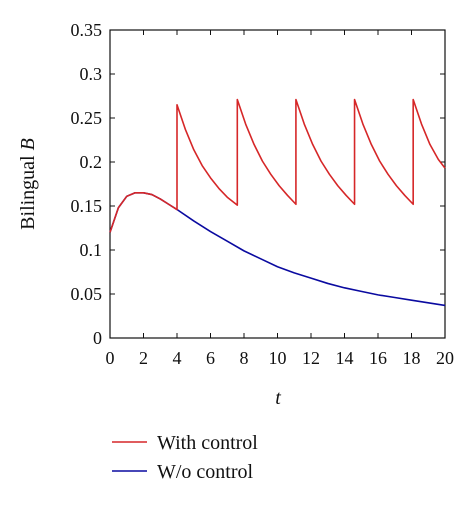 The image size is (474, 505). I want to click on x-tick-label: 10, so click(278, 358).